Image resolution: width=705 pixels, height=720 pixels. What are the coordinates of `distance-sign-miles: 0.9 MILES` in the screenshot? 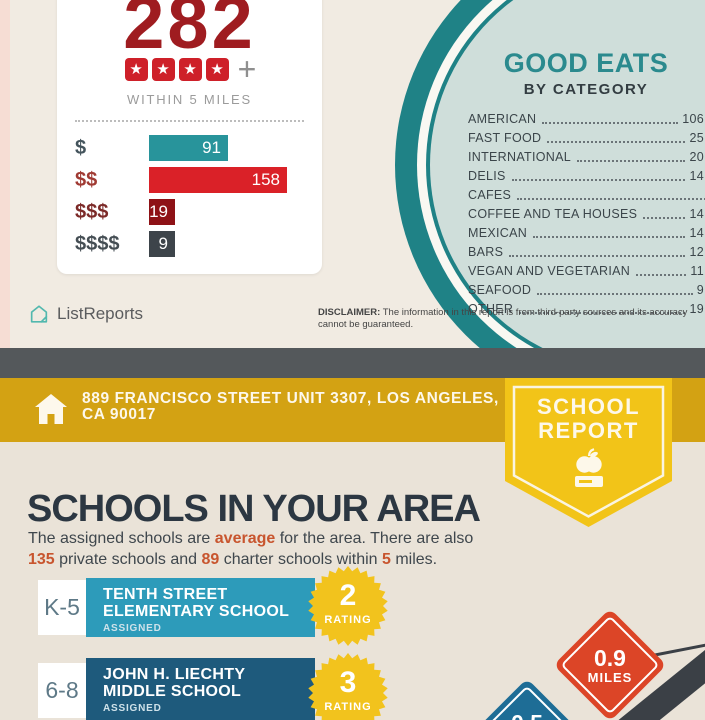 It's located at (610, 664).